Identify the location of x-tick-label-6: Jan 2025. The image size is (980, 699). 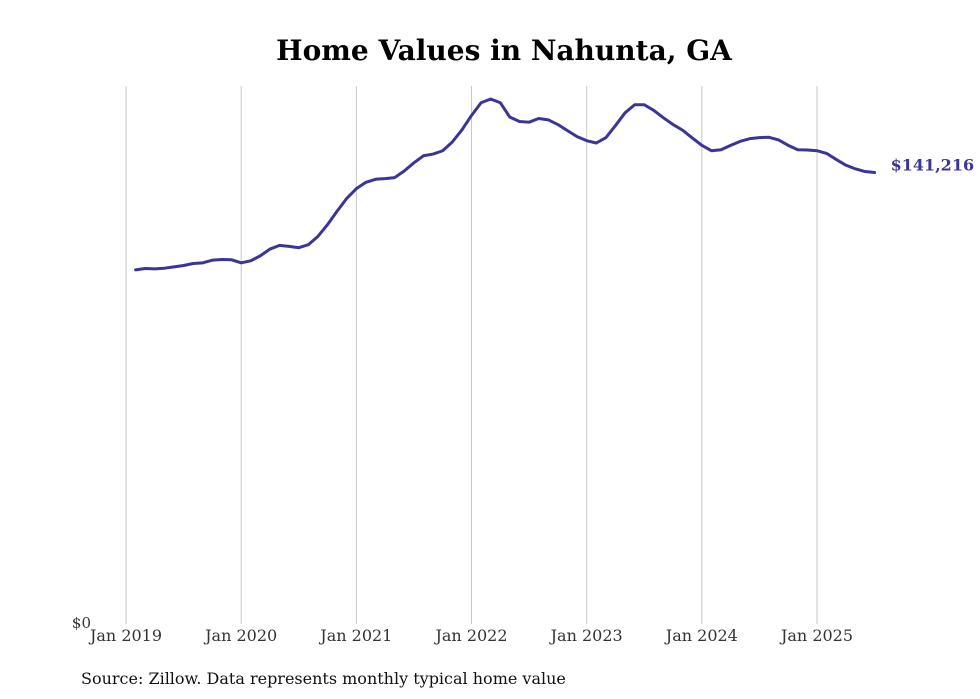
(816, 635).